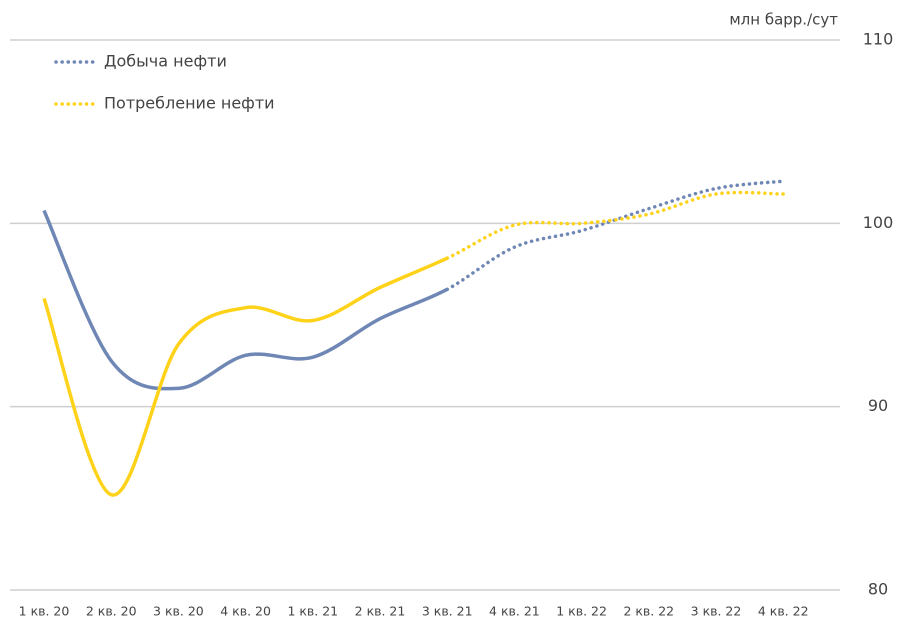 The image size is (899, 628). What do you see at coordinates (514, 611) in the screenshot?
I see `x-tick-label: 4 кв. 21` at bounding box center [514, 611].